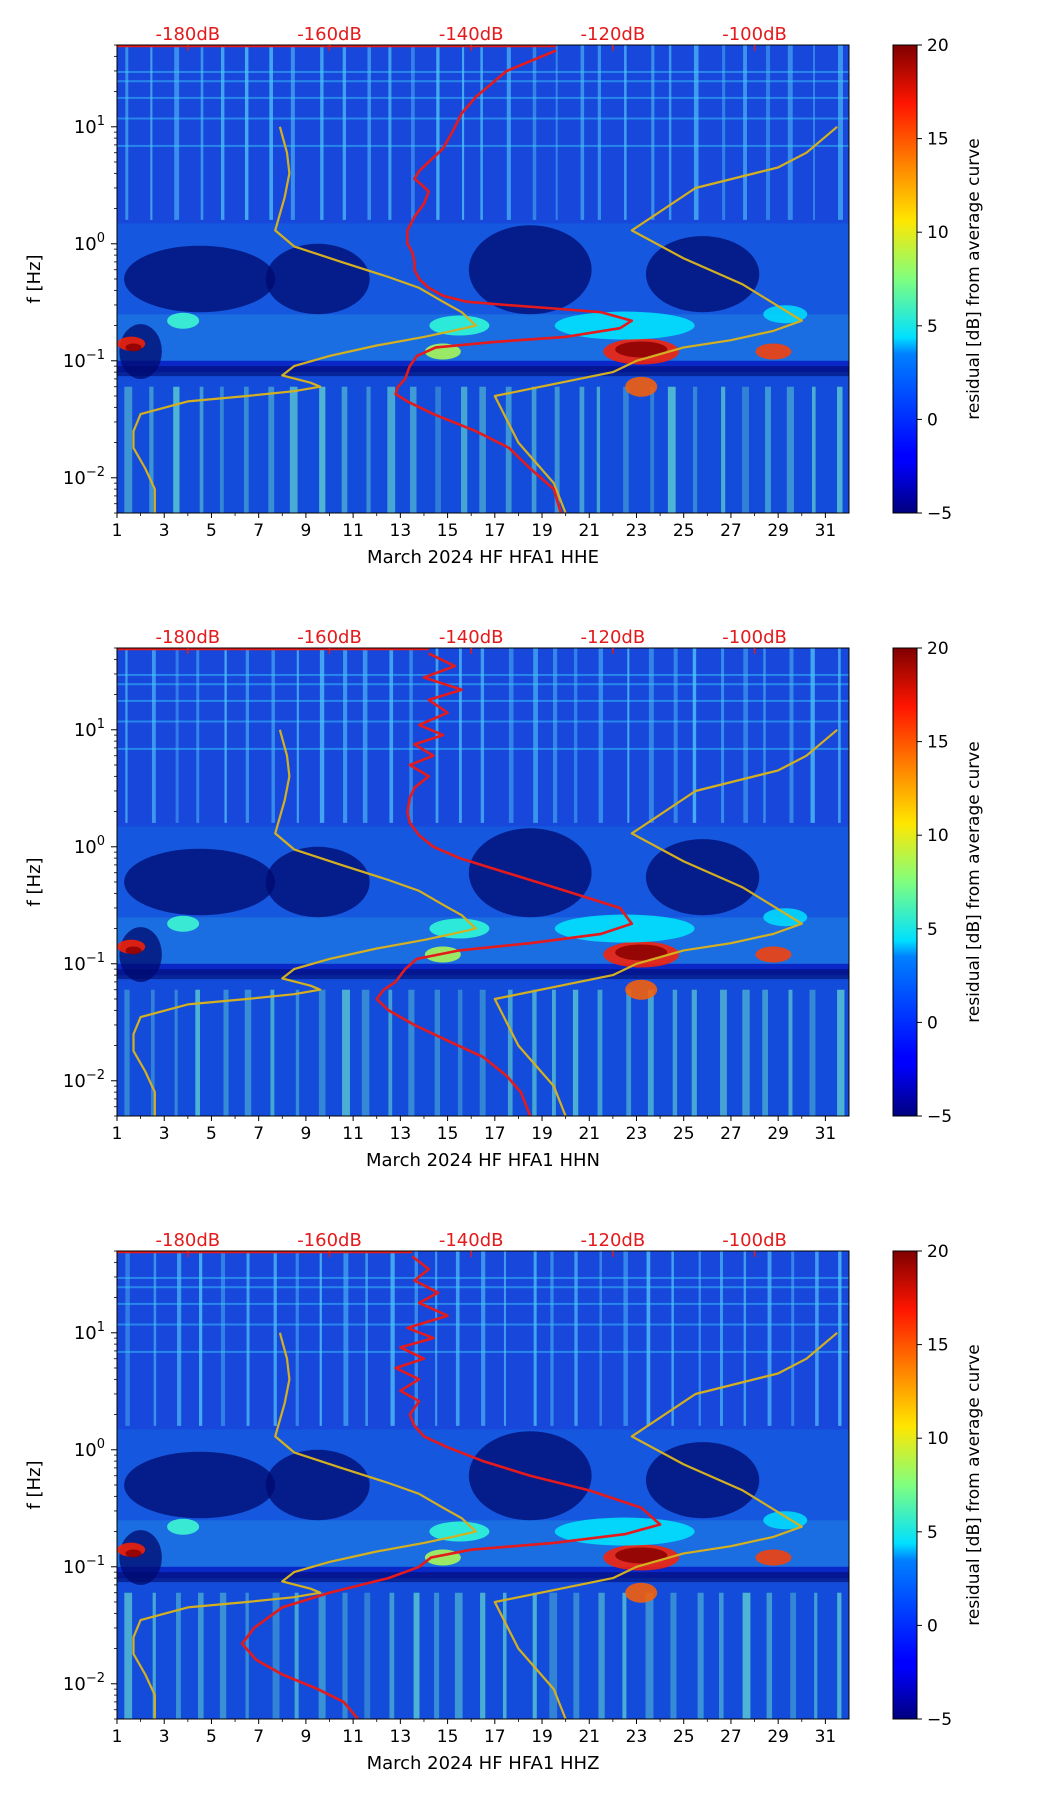 The width and height of the screenshot is (1052, 1806). Describe the element at coordinates (938, 743) in the screenshot. I see `colorbar-tick-label: 15` at that location.